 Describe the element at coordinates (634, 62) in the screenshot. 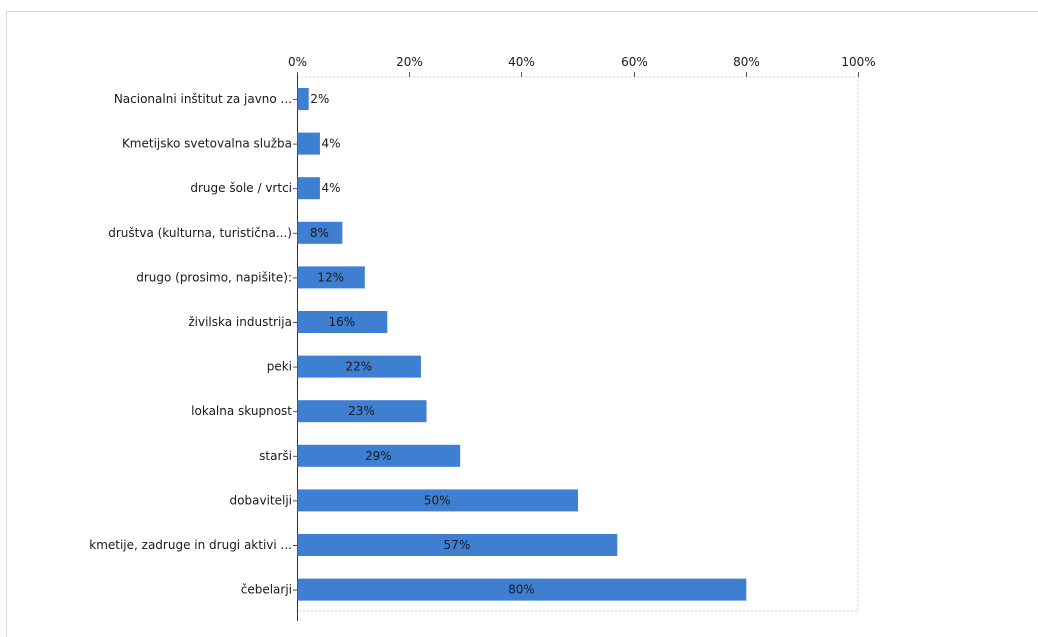

I see `x-tick-label: 60%` at that location.